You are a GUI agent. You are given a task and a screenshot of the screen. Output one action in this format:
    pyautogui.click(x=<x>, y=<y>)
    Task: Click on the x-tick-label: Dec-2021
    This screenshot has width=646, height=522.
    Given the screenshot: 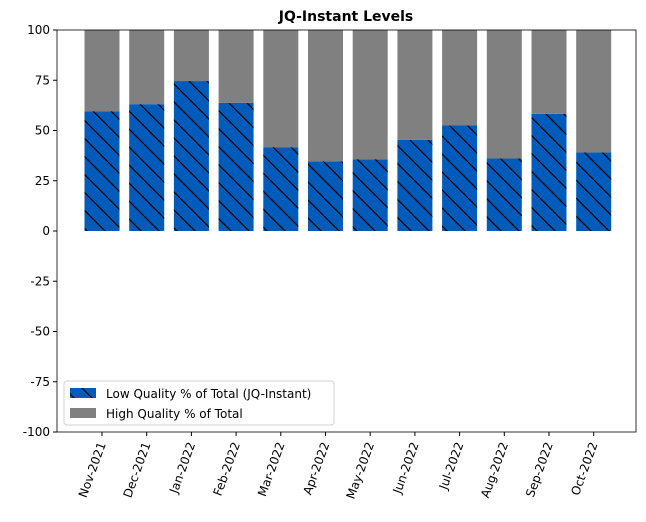 What is the action you would take?
    pyautogui.click(x=136, y=469)
    